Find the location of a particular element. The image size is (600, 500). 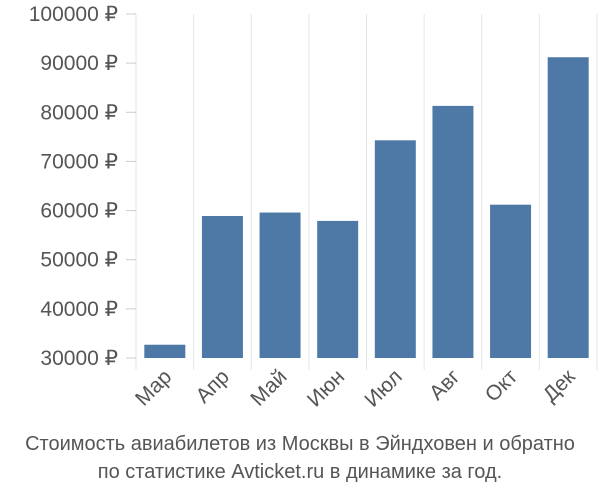

x-category-label: Июн is located at coordinates (326, 388).